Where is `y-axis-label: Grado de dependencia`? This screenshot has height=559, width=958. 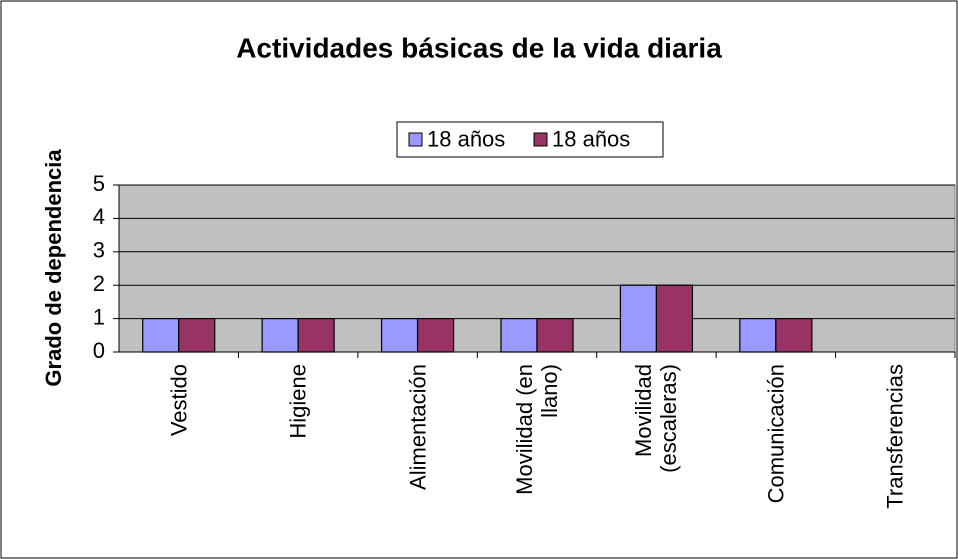
y-axis-label: Grado de dependencia is located at coordinates (53, 268).